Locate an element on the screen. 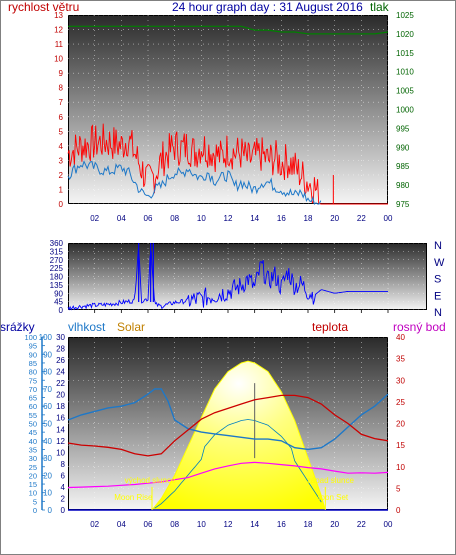  humidity-tick-label: 10 is located at coordinates (47, 493).